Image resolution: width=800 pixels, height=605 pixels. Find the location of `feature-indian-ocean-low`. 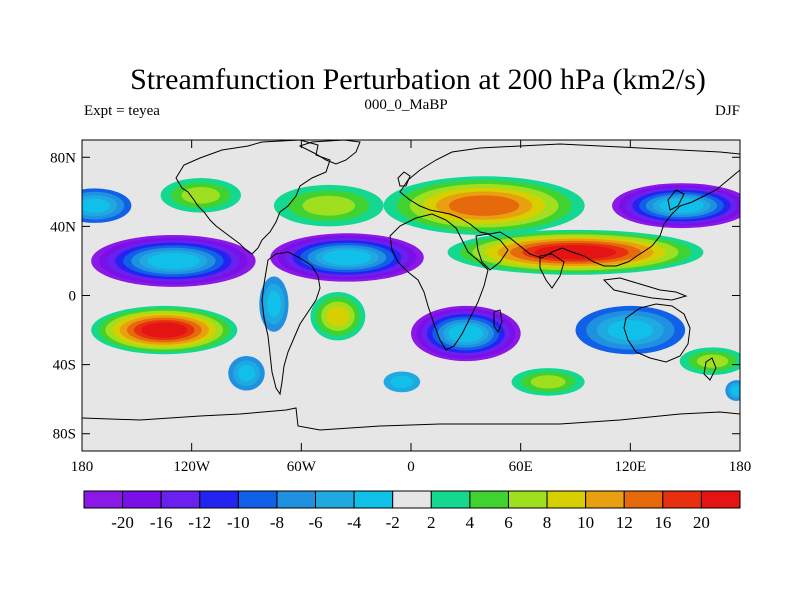

feature-indian-ocean-low is located at coordinates (466, 333).